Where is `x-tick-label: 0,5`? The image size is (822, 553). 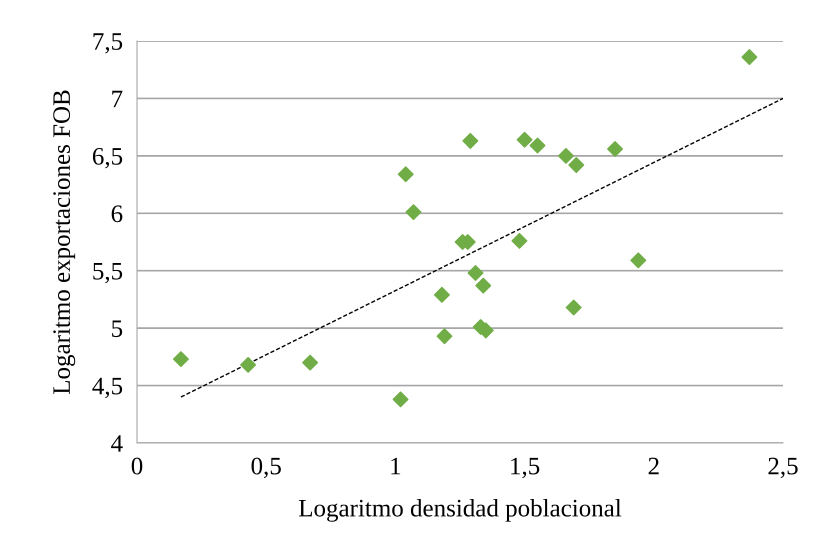
x-tick-label: 0,5 is located at coordinates (266, 468).